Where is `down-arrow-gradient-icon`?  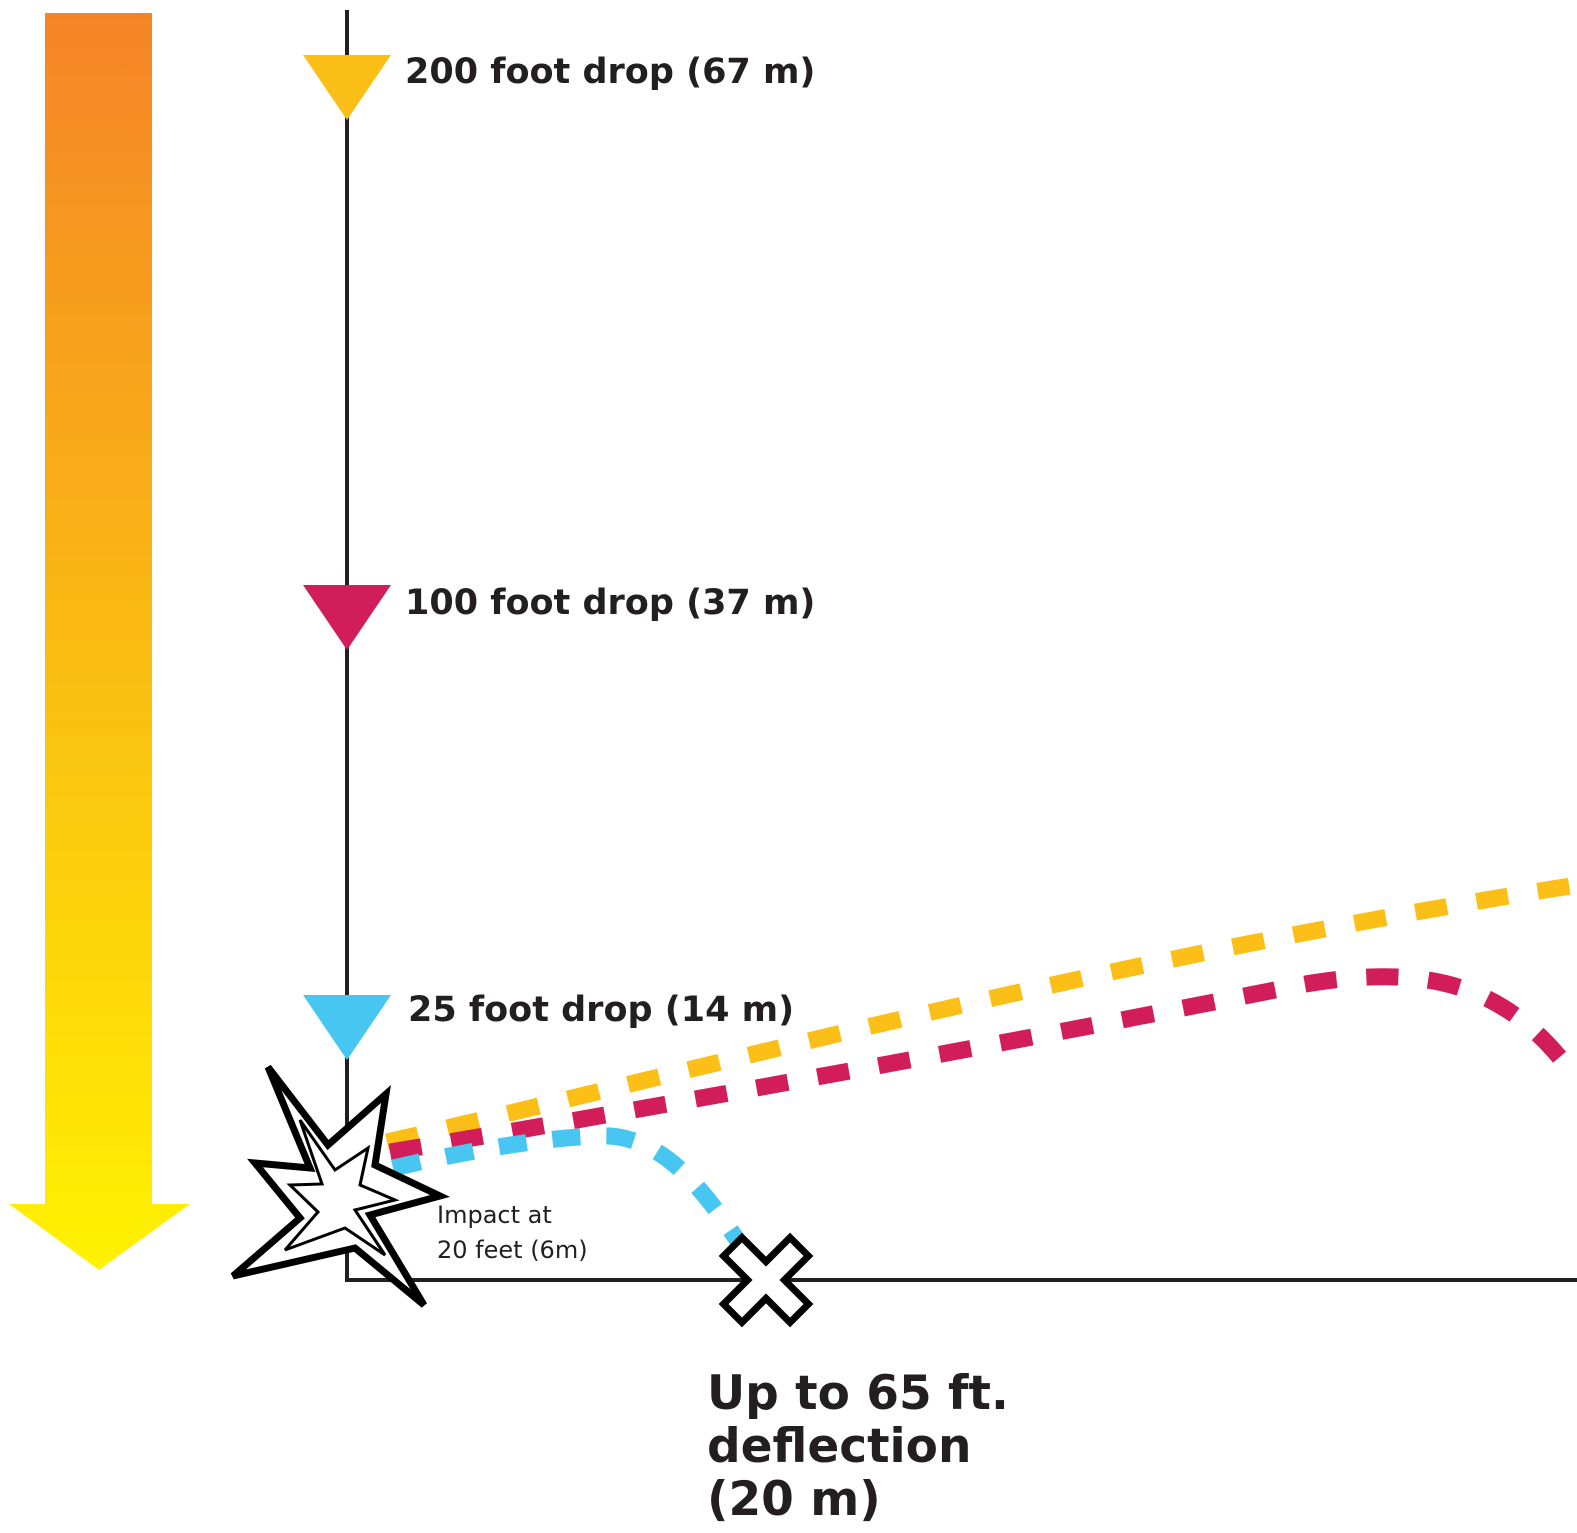
down-arrow-gradient-icon is located at coordinates (99, 641).